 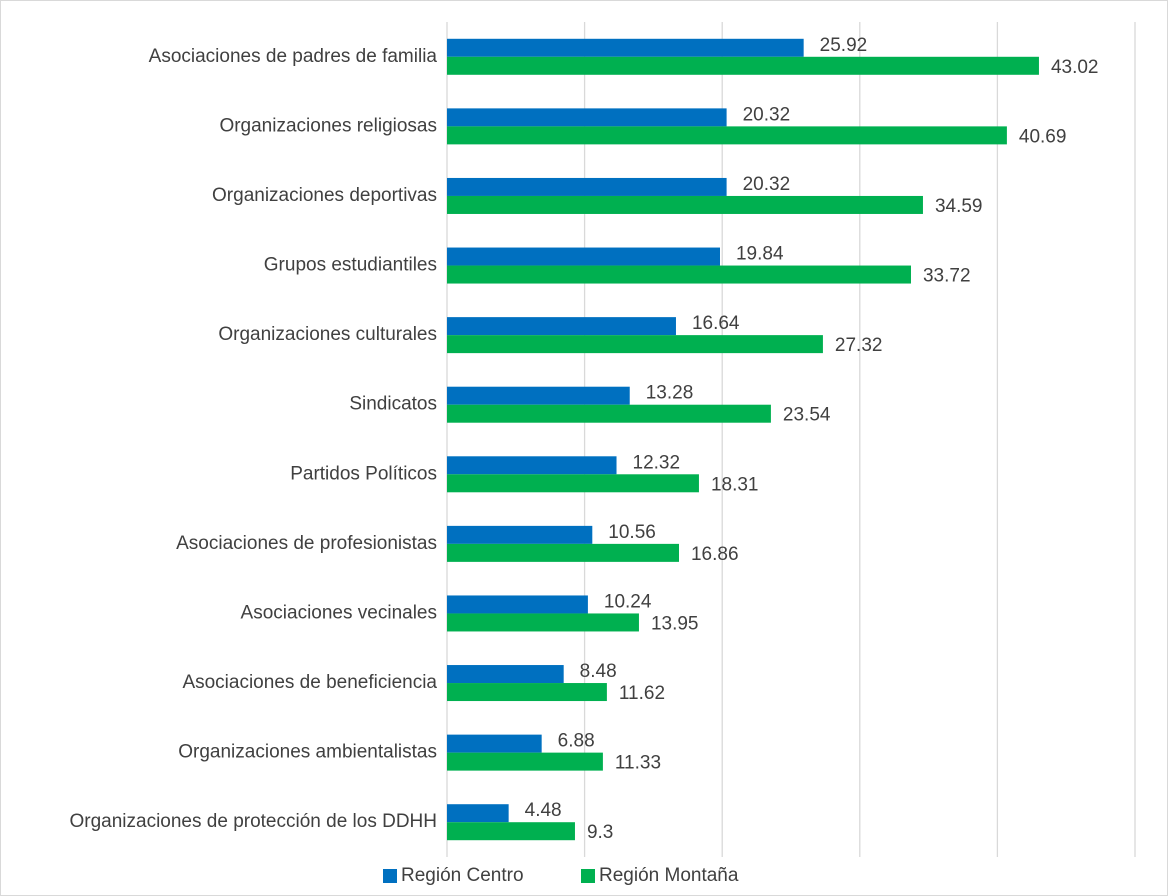 I want to click on value-label: 11.62, so click(x=642, y=693).